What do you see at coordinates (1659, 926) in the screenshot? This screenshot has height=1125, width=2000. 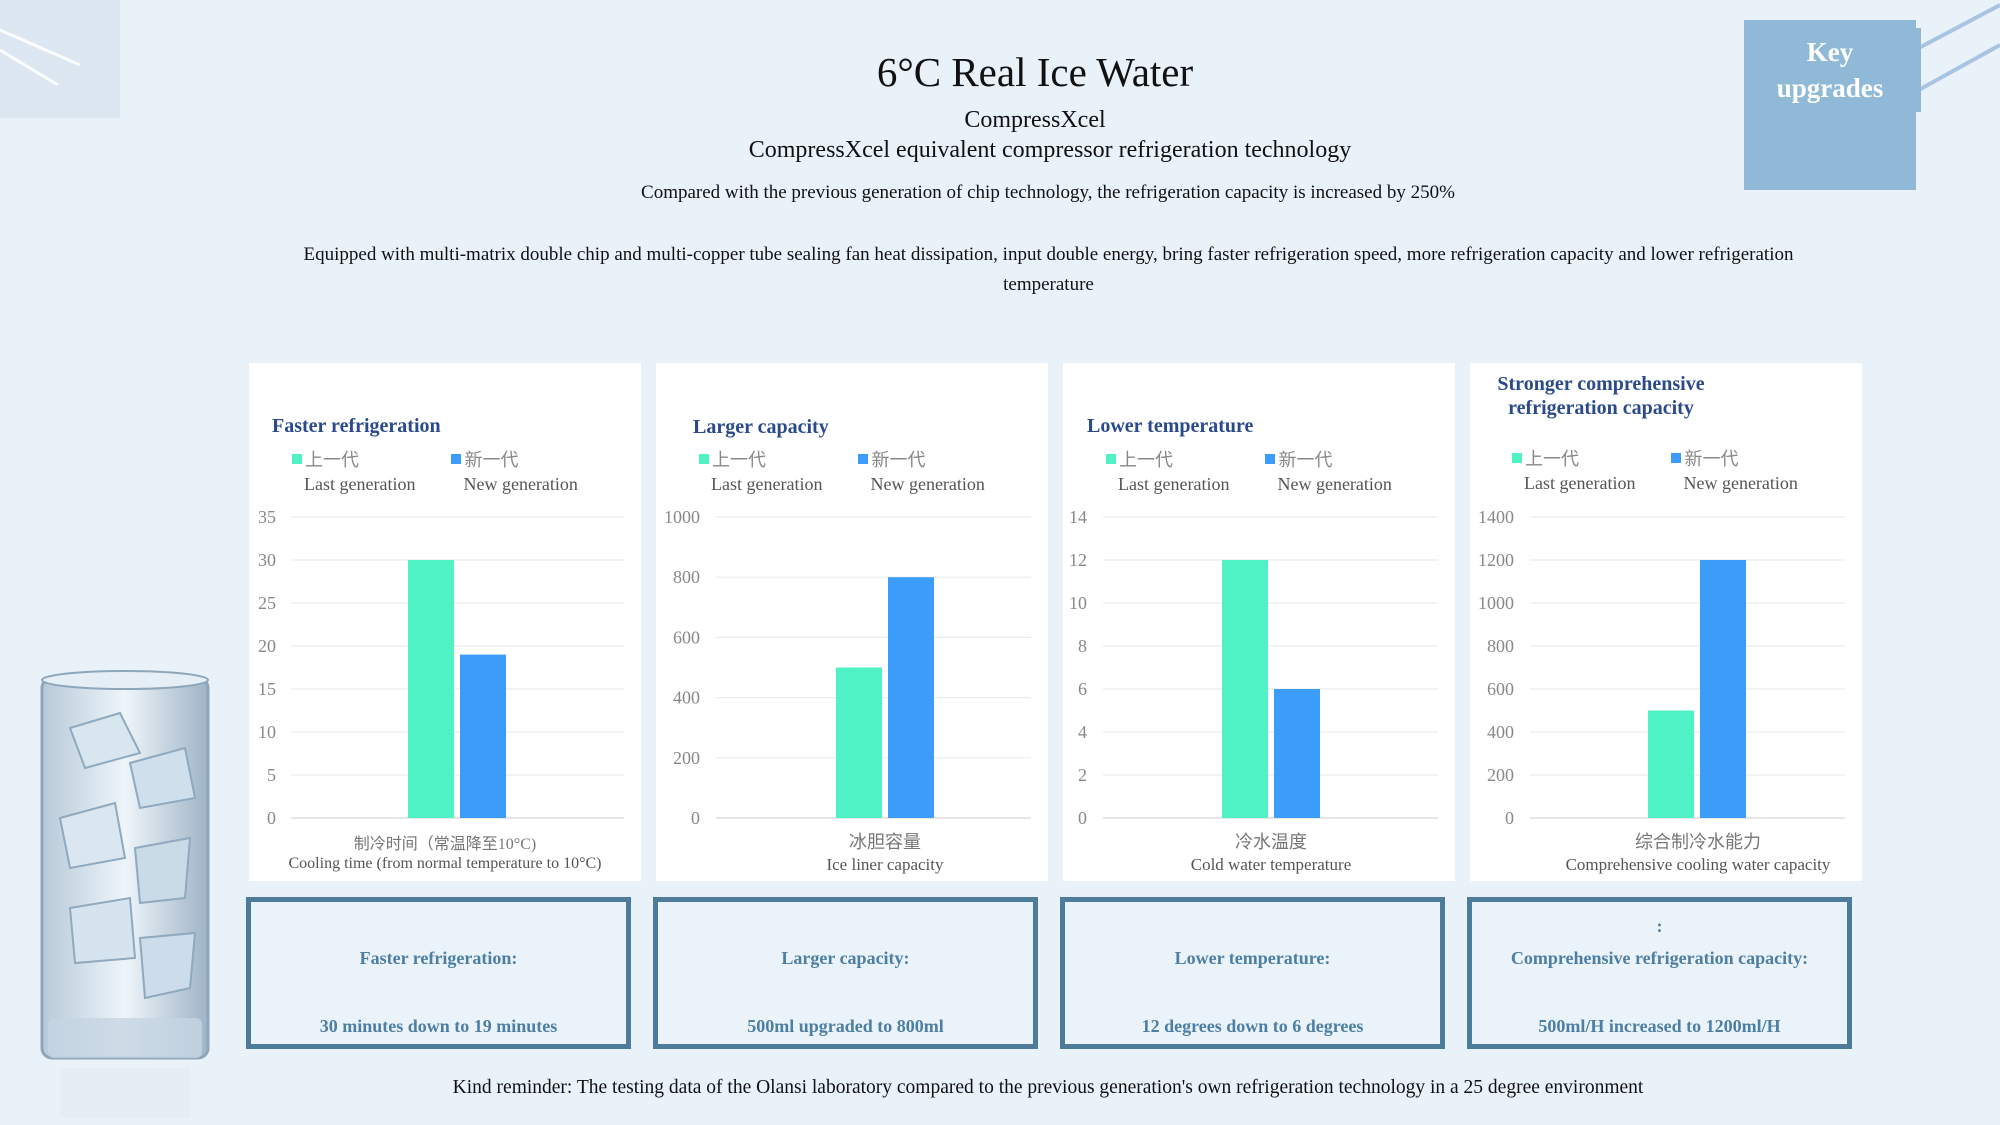 I see `summary-prefix: :` at bounding box center [1659, 926].